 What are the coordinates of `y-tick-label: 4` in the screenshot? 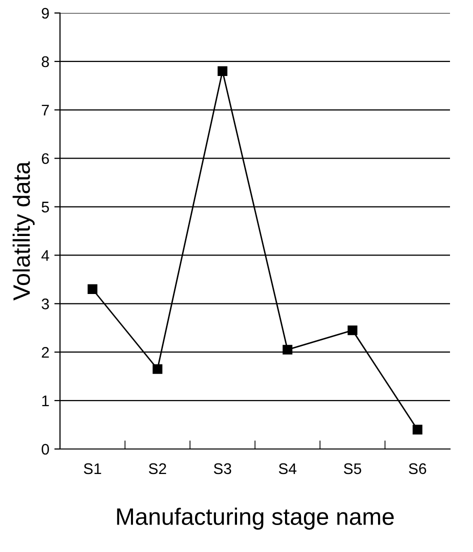 It's located at (45, 255).